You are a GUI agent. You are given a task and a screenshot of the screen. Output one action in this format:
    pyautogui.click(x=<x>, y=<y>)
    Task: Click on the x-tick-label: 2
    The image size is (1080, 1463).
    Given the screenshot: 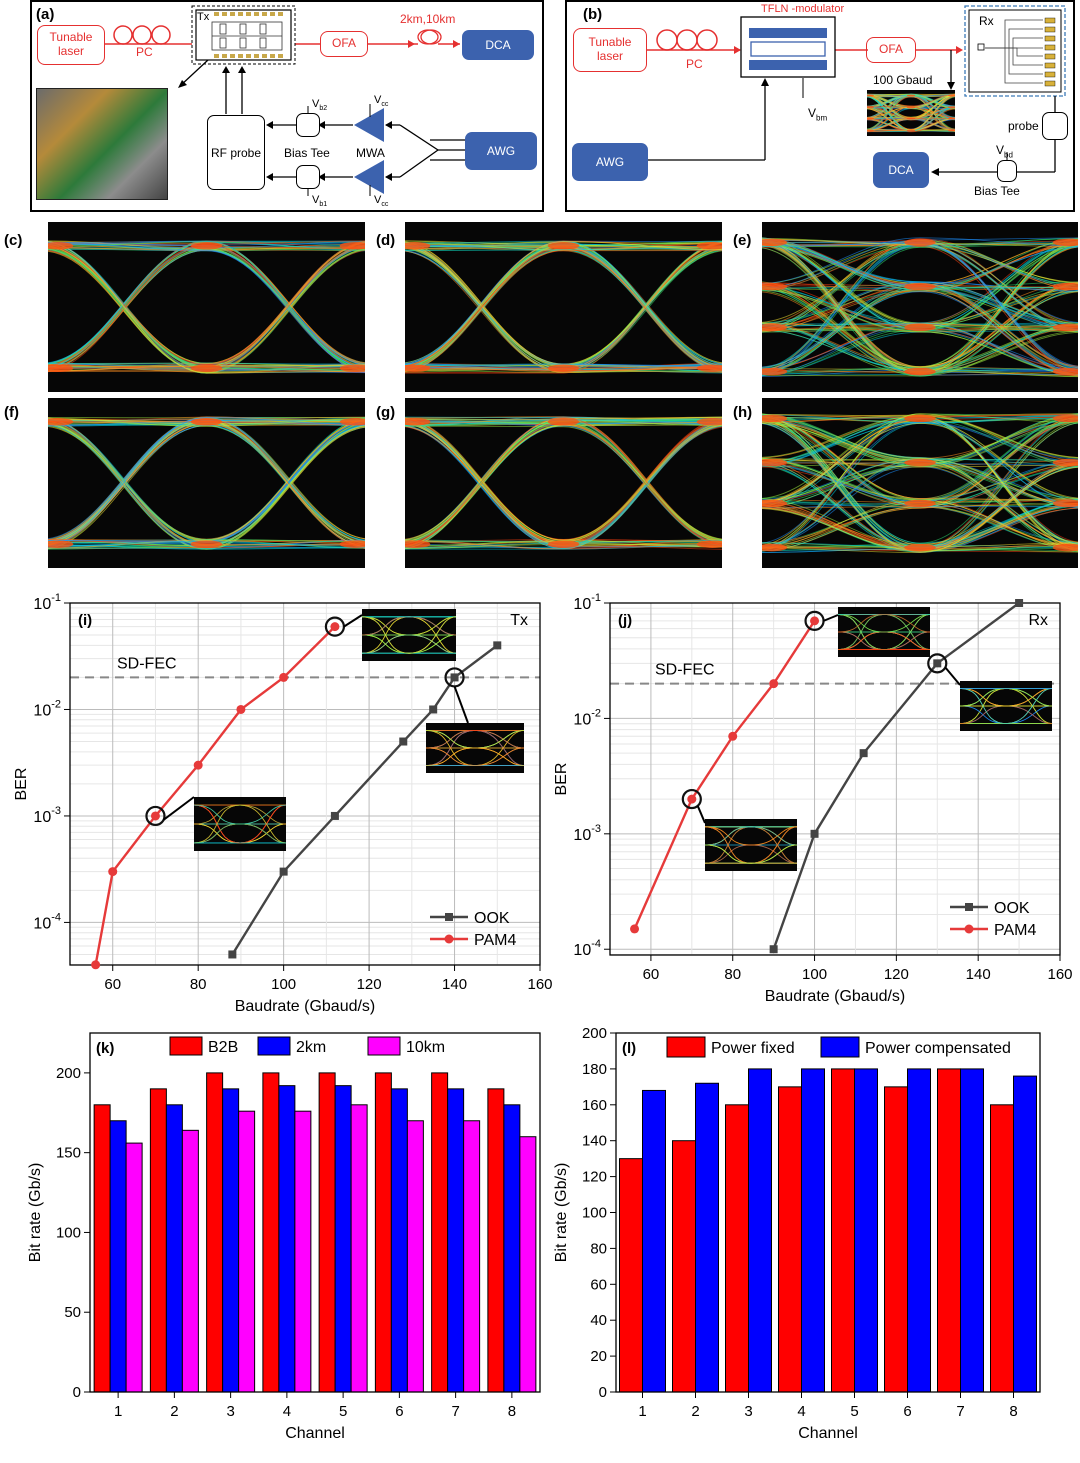 What is the action you would take?
    pyautogui.click(x=695, y=1411)
    